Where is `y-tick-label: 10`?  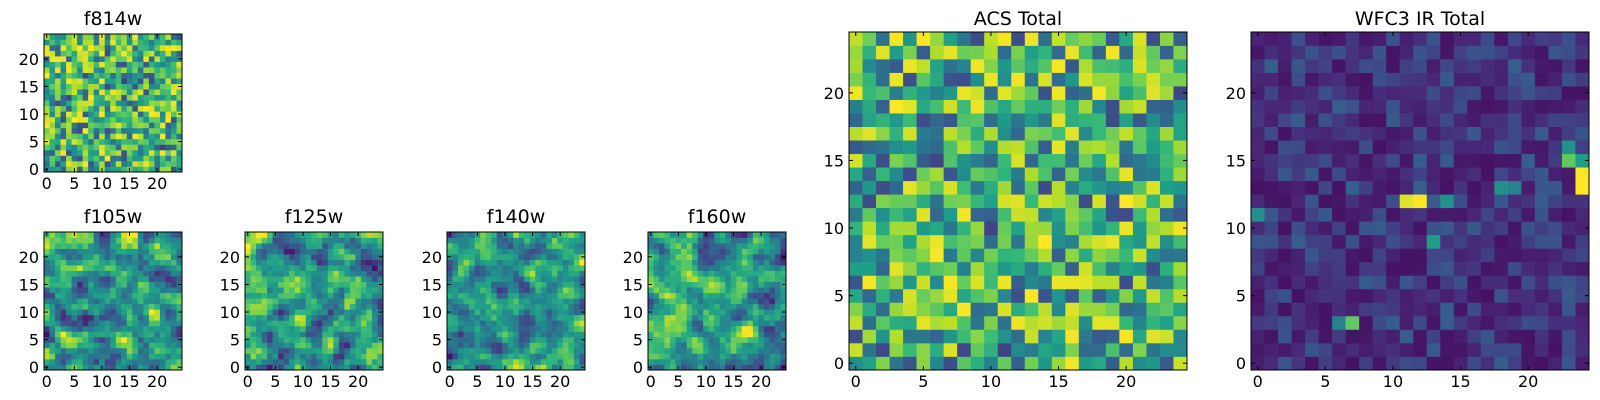
y-tick-label: 10 is located at coordinates (29, 312).